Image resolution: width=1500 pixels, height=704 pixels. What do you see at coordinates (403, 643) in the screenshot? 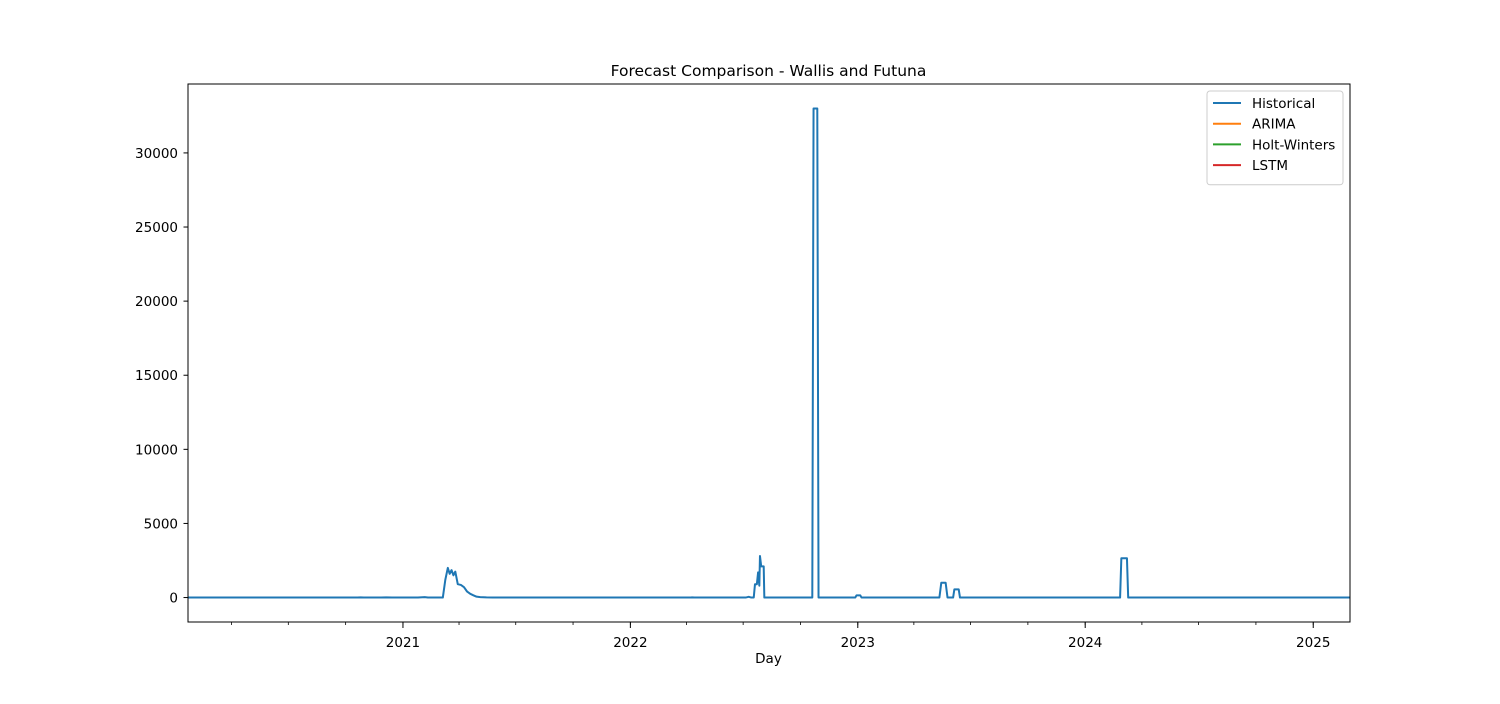
I see `x-tick-label: 2021` at bounding box center [403, 643].